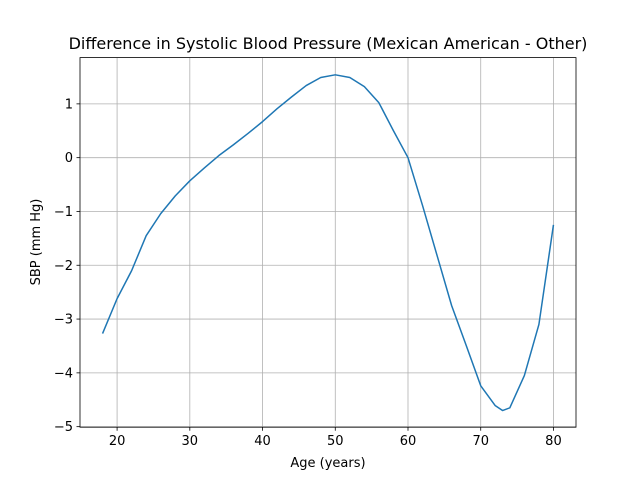 The width and height of the screenshot is (640, 480). I want to click on x-tick-label: 30, so click(190, 441).